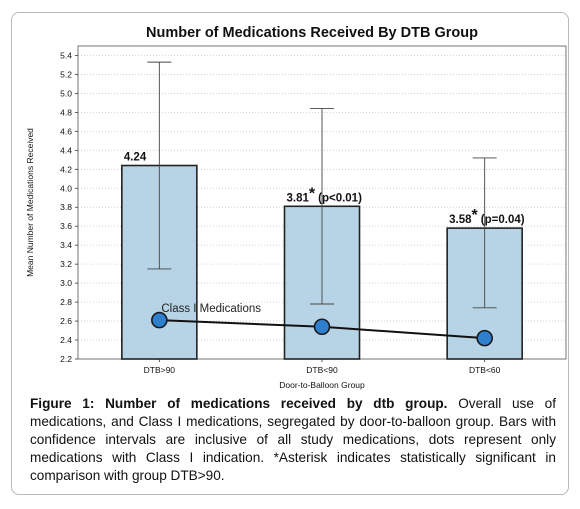 The image size is (580, 509). Describe the element at coordinates (211, 309) in the screenshot. I see `series-label: Class I Medications` at that location.